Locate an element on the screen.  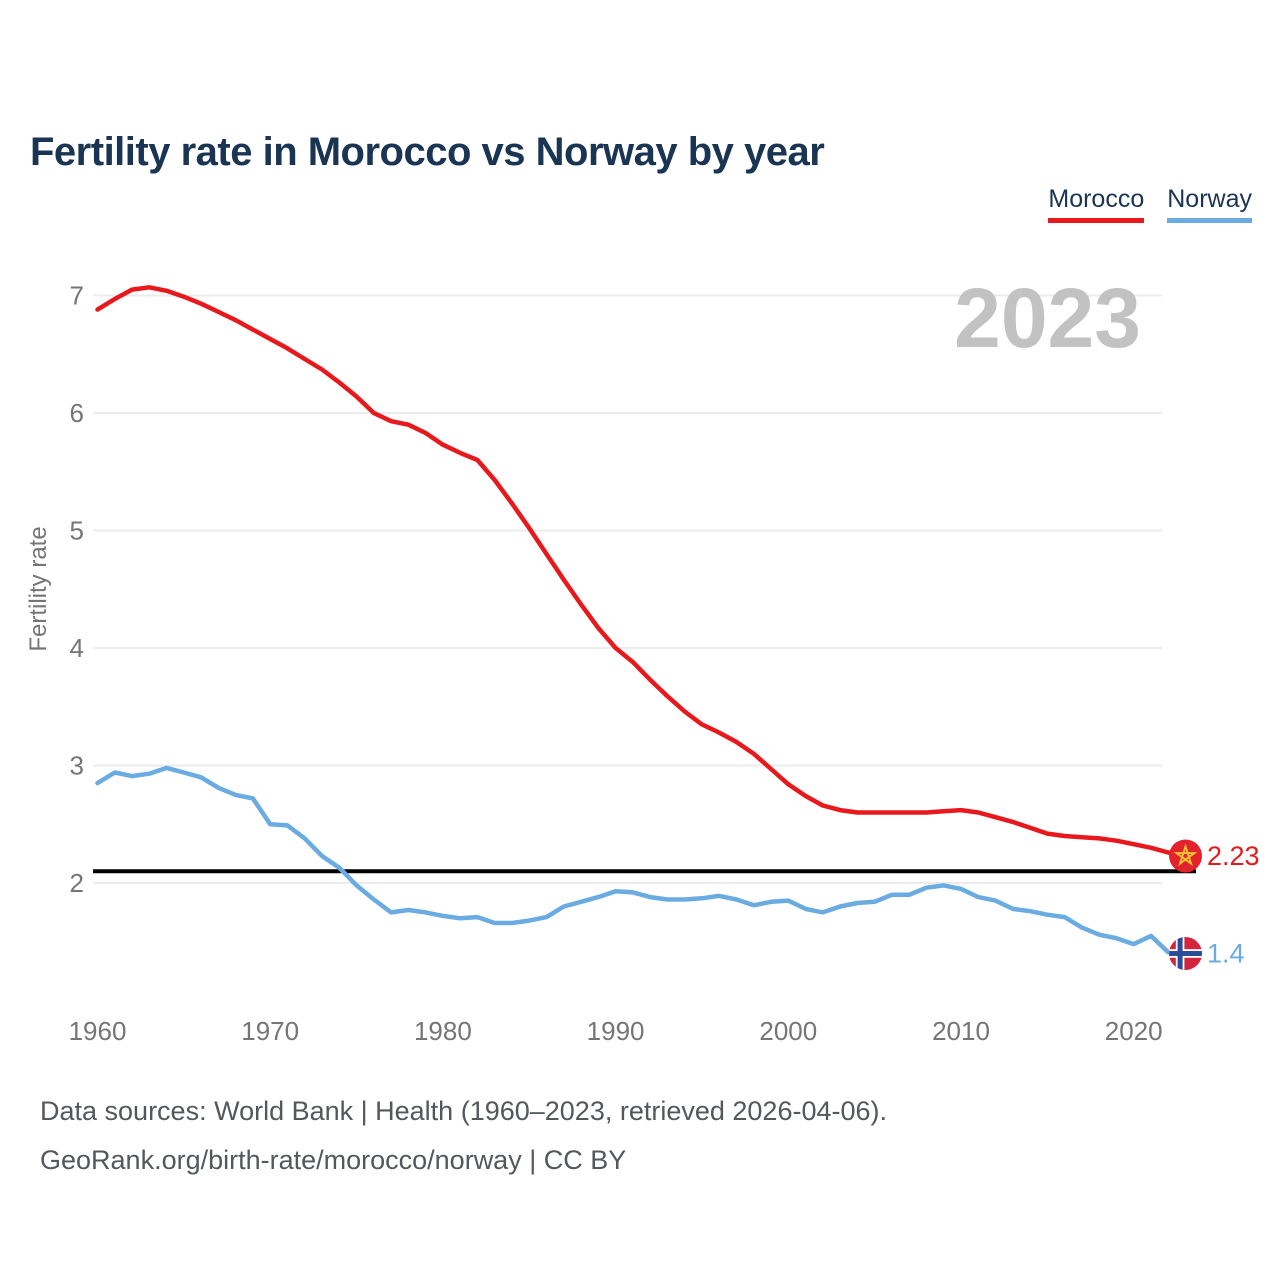
x-tick-label-1970: 1970 is located at coordinates (270, 1031).